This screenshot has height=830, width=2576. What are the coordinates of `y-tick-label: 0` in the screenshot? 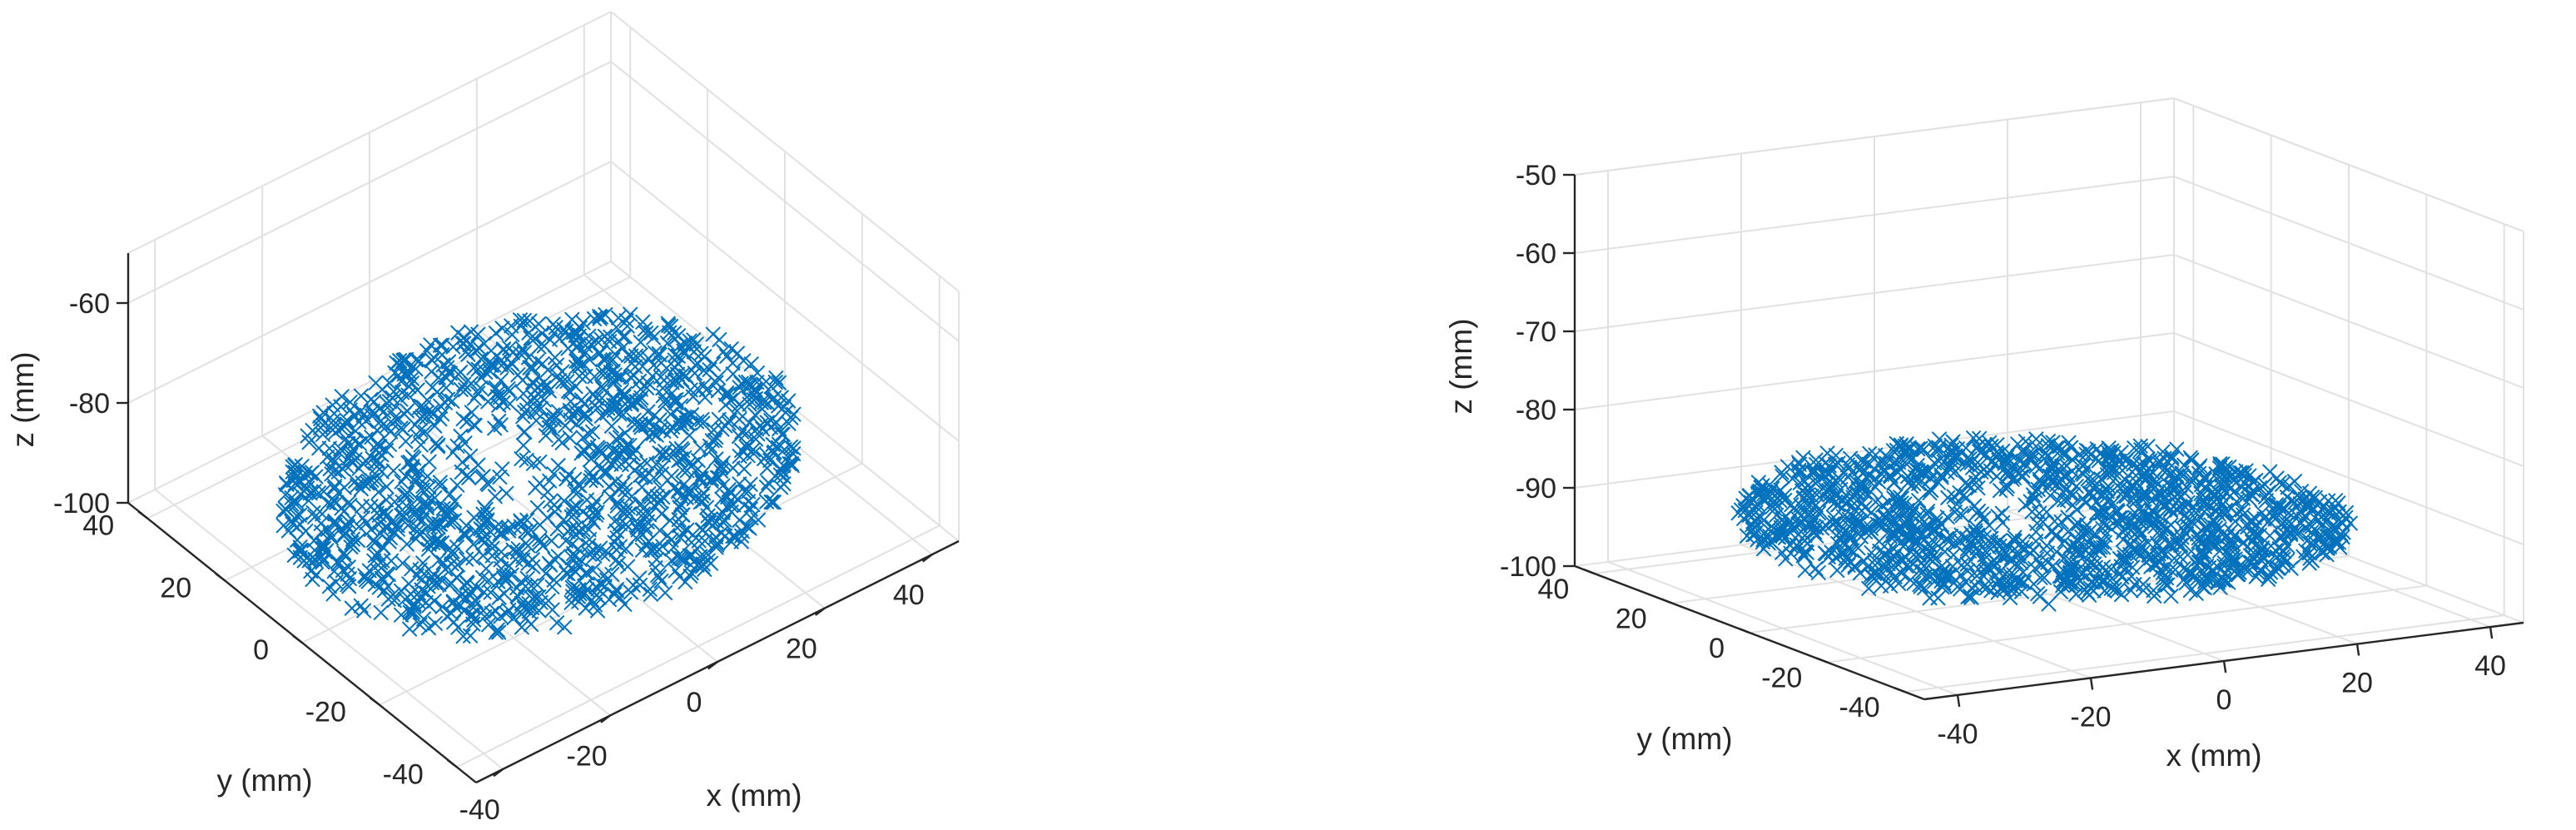 It's located at (261, 650).